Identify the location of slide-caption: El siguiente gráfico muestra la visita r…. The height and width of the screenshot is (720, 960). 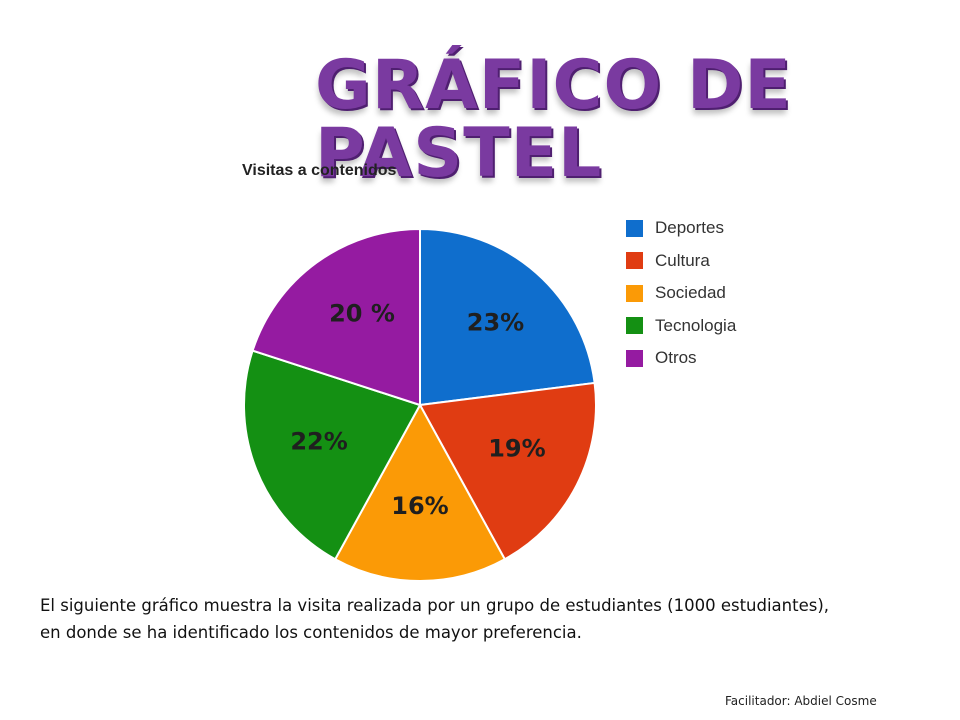
(499, 619).